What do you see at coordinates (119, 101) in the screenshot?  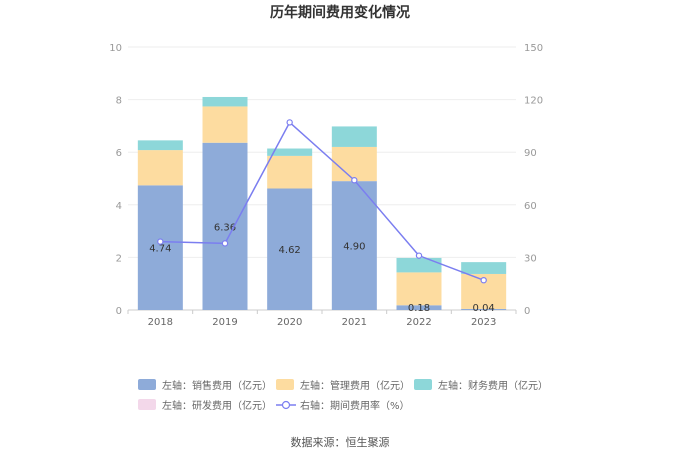 I see `left-tick-label: 8` at bounding box center [119, 101].